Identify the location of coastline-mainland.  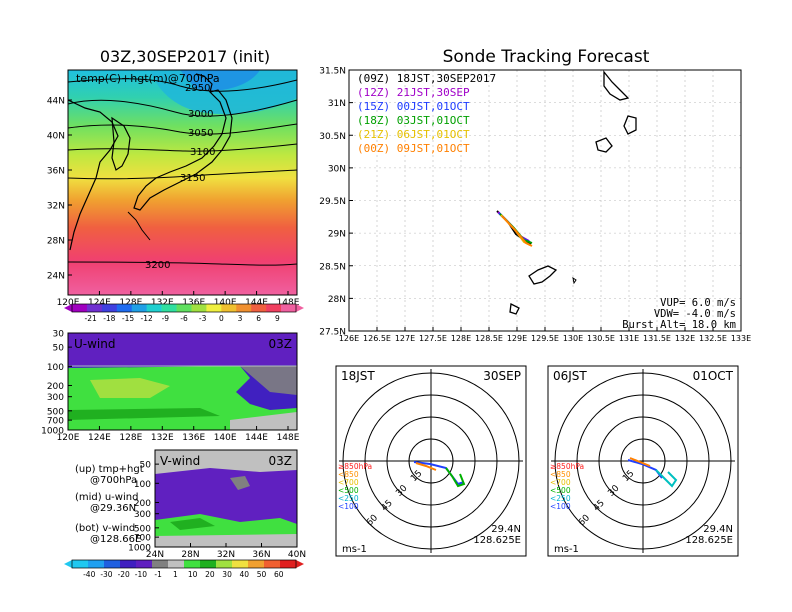
(93, 175).